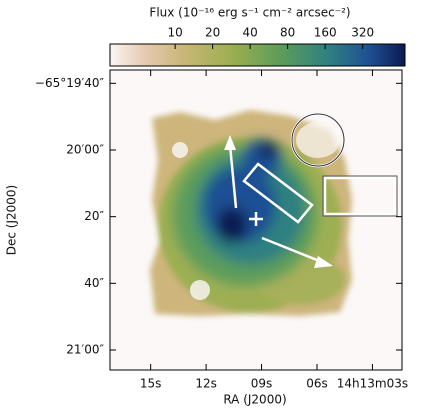  I want to click on x-axis-label: RA (J2000), so click(254, 400).